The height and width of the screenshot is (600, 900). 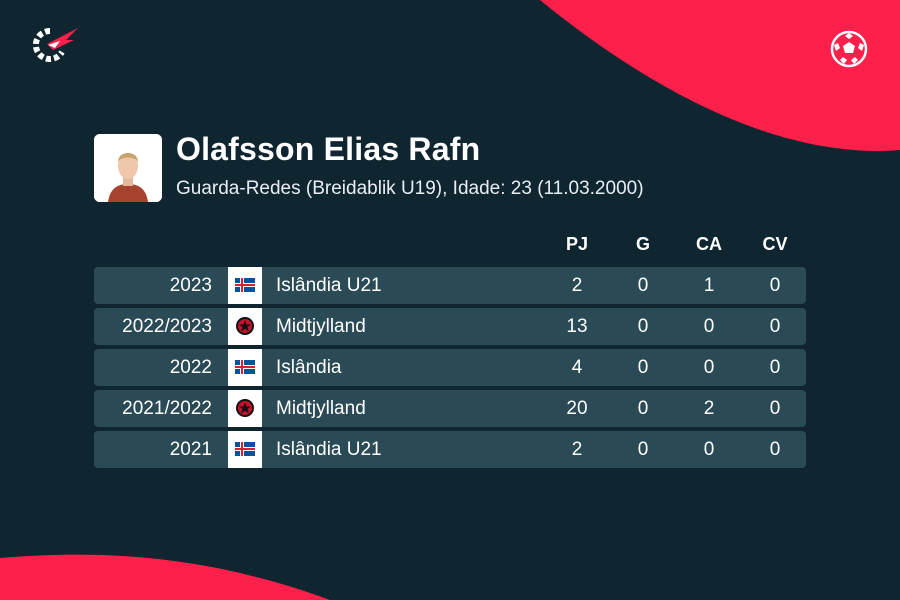 I want to click on season-cell: 2022/2023, so click(x=167, y=326).